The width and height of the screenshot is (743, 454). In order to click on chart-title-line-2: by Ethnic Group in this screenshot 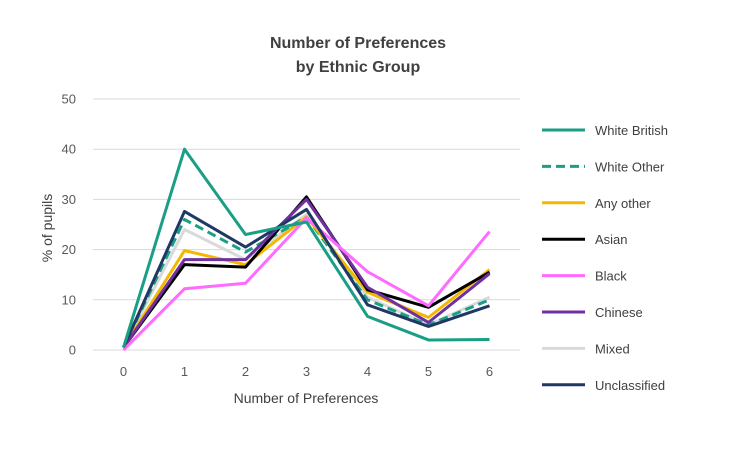, I will do `click(358, 67)`.